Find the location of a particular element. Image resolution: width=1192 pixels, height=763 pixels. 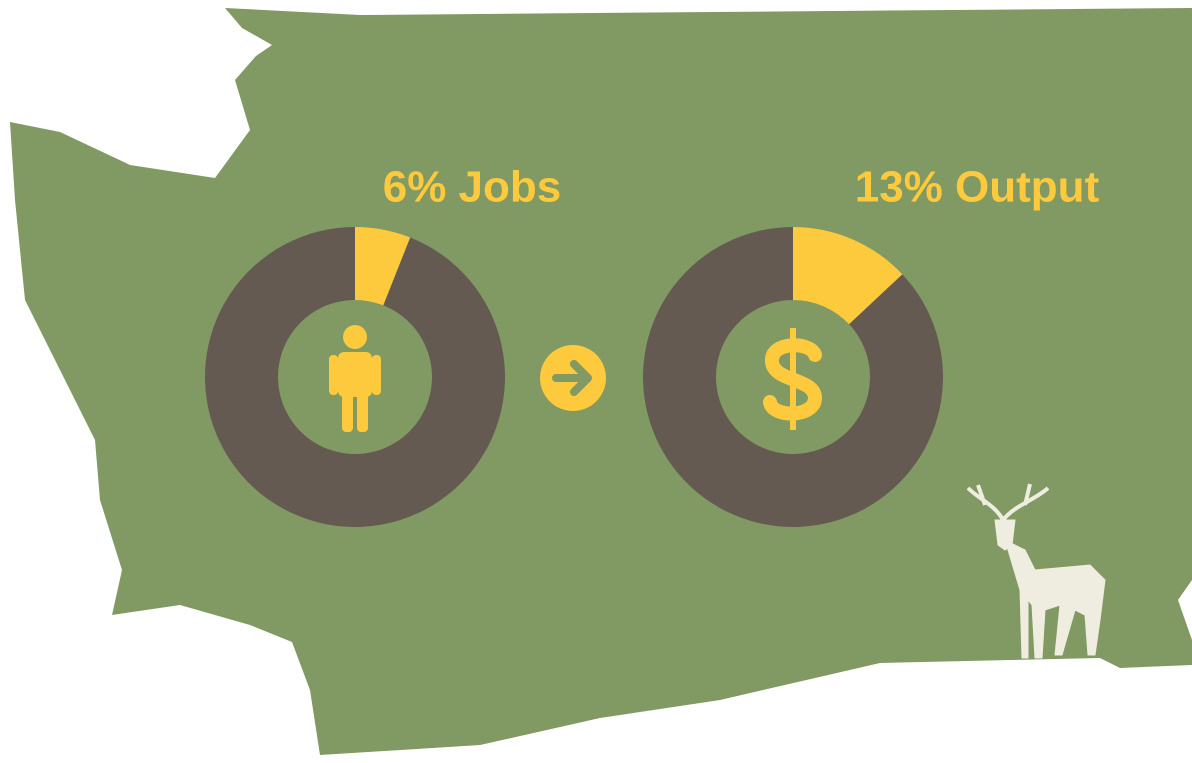

arrow-icon is located at coordinates (573, 378).